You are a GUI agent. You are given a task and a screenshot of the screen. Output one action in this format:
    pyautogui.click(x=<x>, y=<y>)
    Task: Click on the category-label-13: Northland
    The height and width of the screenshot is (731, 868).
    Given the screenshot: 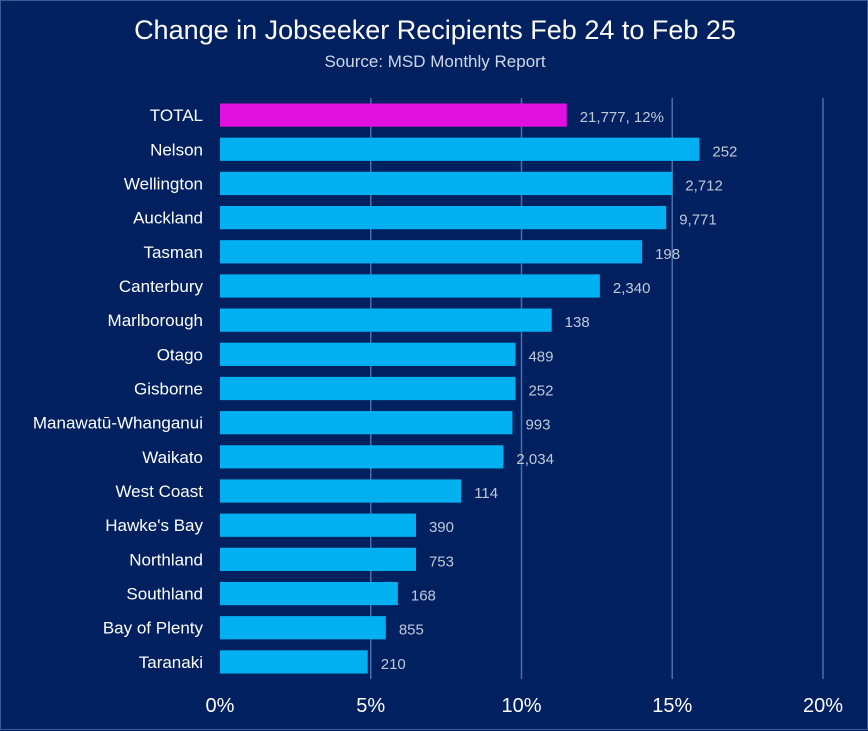 What is the action you would take?
    pyautogui.click(x=166, y=559)
    